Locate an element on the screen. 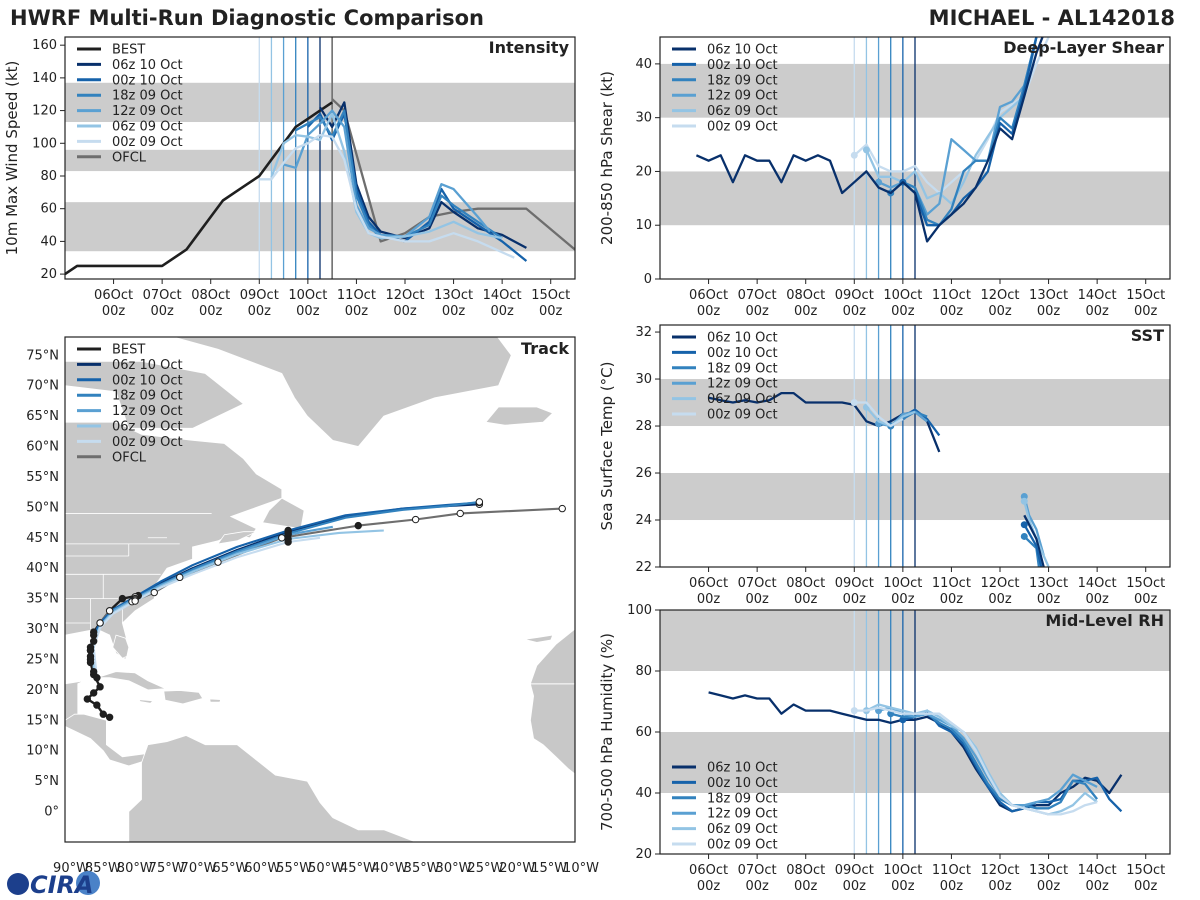 This screenshot has height=900, width=1200. track-line-00z-09-oct is located at coordinates (206, 607).